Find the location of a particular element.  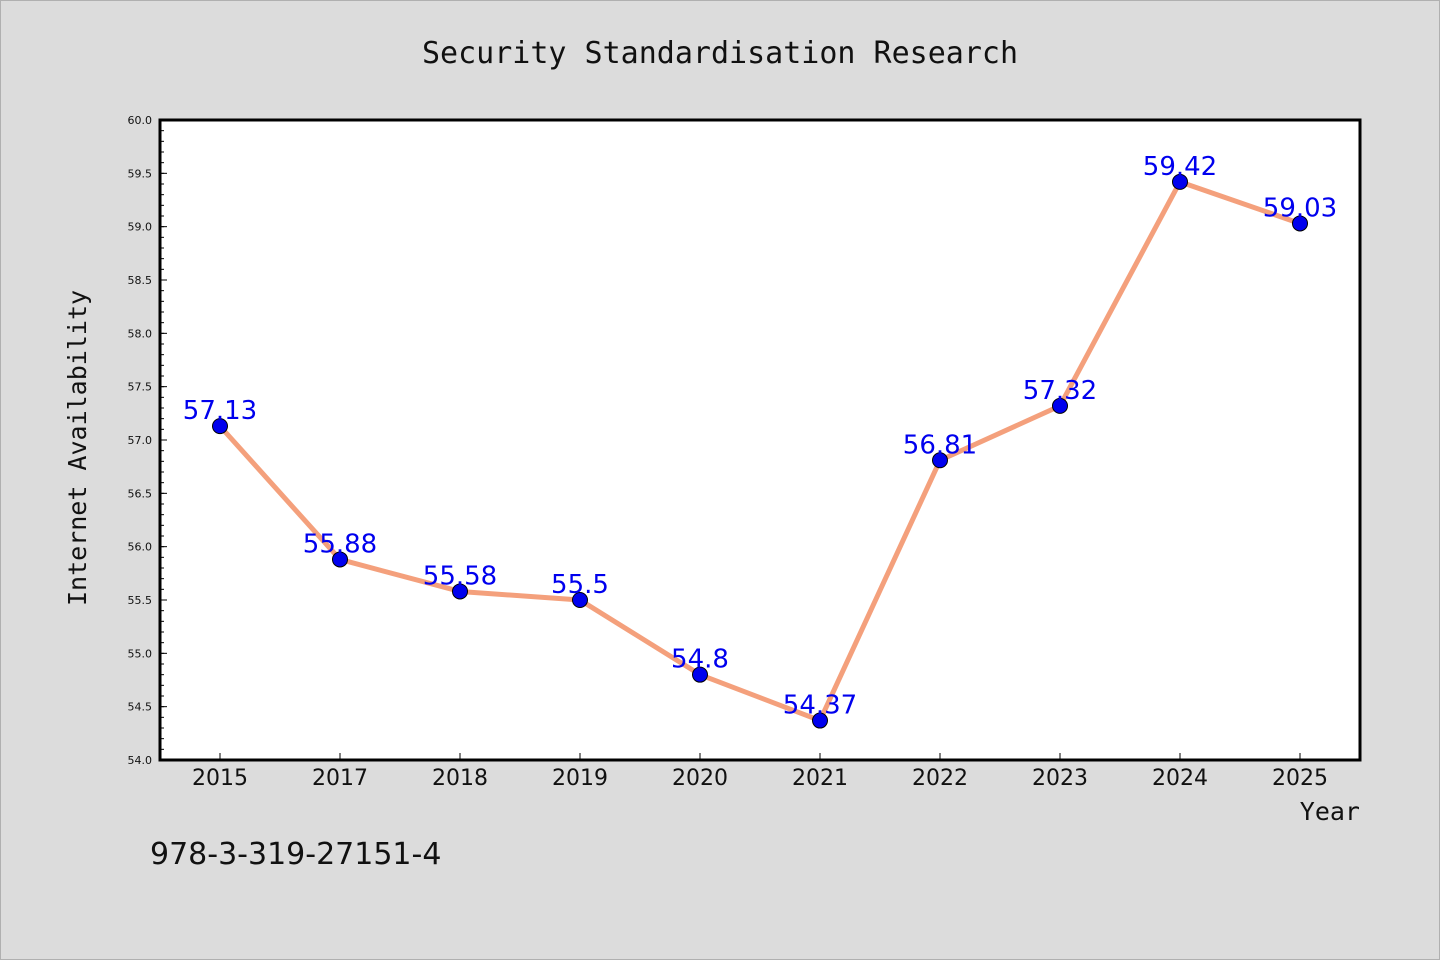

x-tick-label: 2018 is located at coordinates (460, 778).